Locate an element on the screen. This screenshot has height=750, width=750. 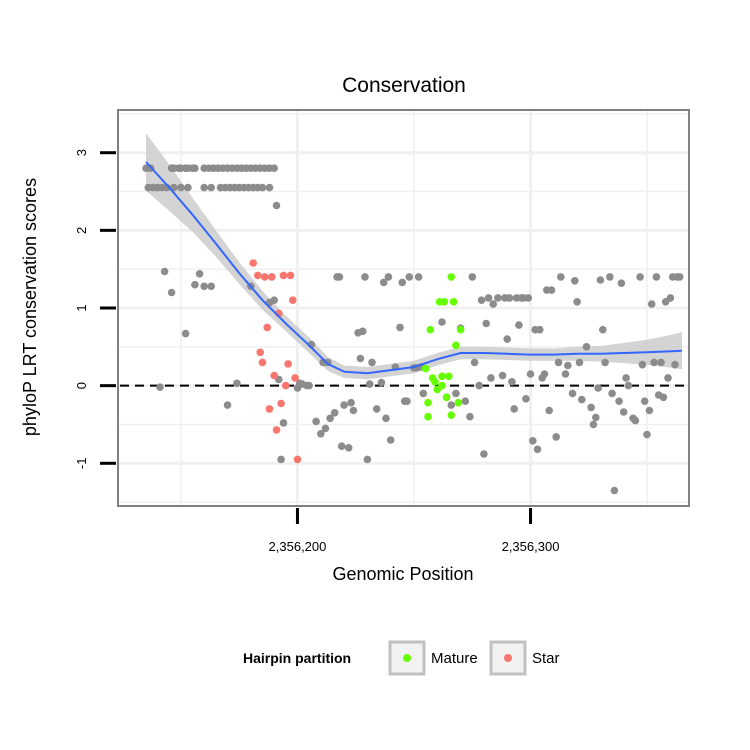
y-tick-label: 1 is located at coordinates (81, 307).